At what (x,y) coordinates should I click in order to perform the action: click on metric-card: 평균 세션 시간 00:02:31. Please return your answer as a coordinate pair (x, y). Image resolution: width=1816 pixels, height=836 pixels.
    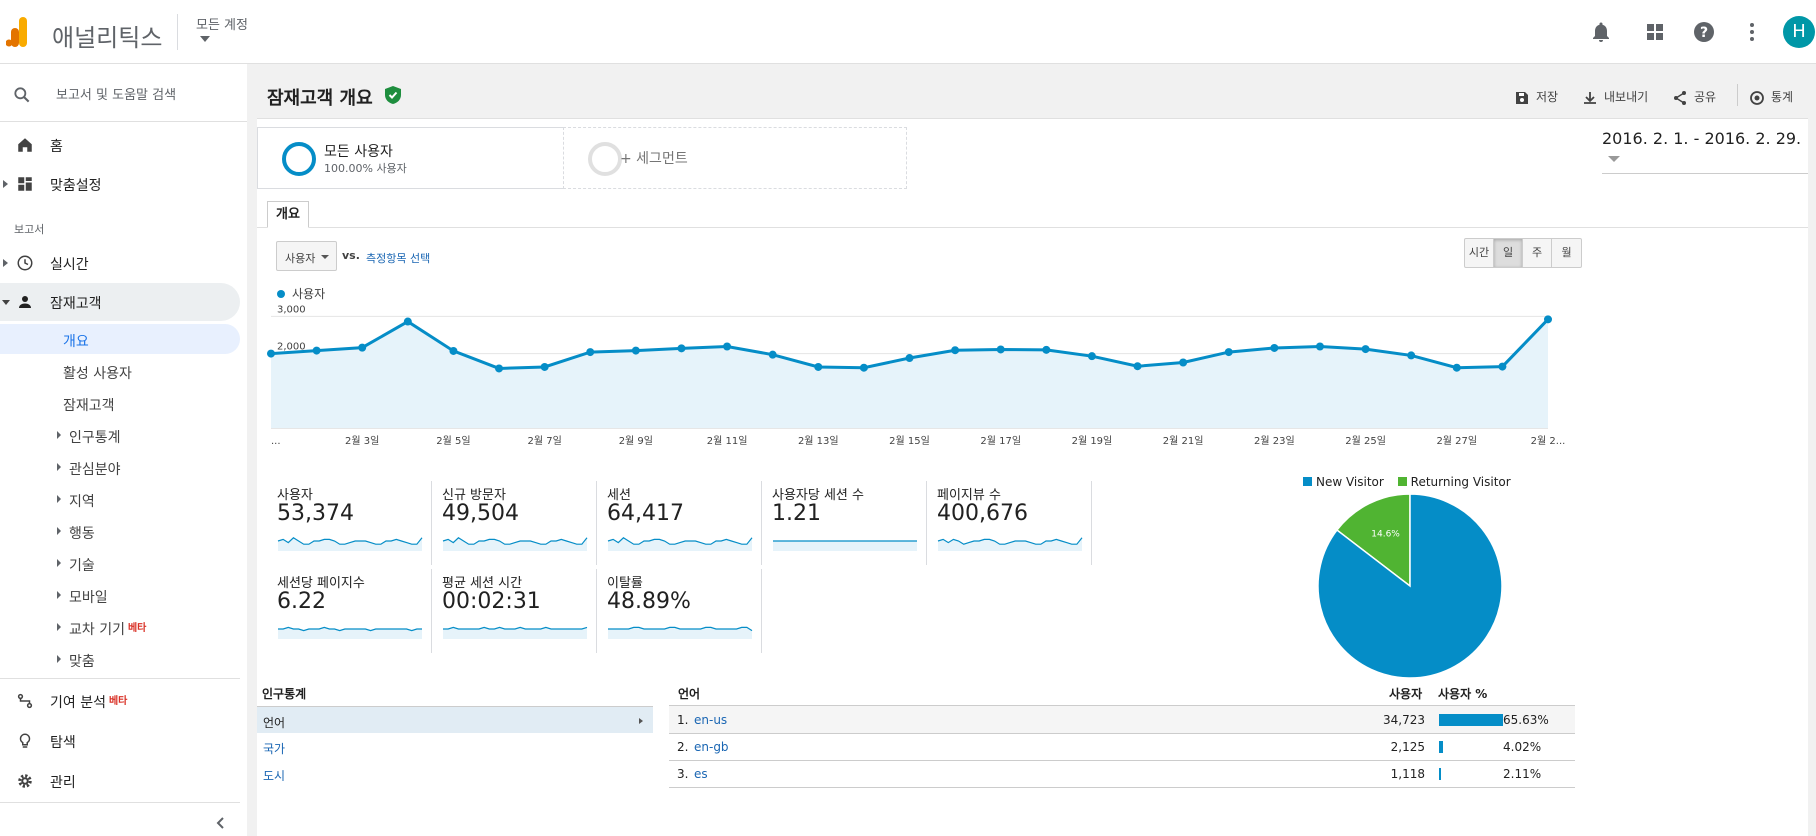
    Looking at the image, I should click on (519, 611).